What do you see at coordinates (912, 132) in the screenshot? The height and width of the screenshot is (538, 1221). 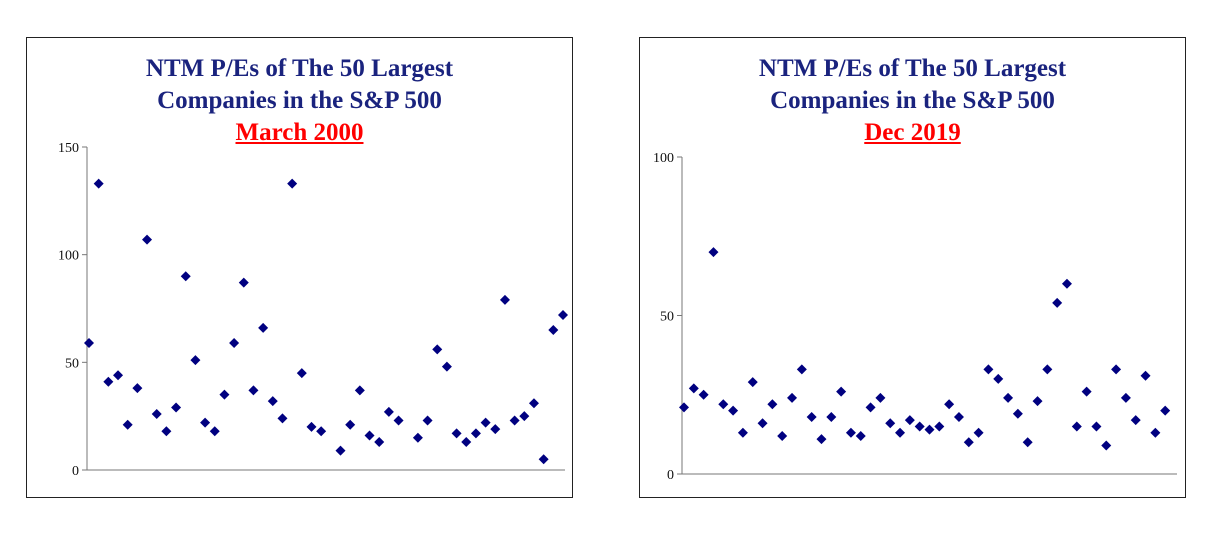 I see `chart-subtitle: Dec 2019` at bounding box center [912, 132].